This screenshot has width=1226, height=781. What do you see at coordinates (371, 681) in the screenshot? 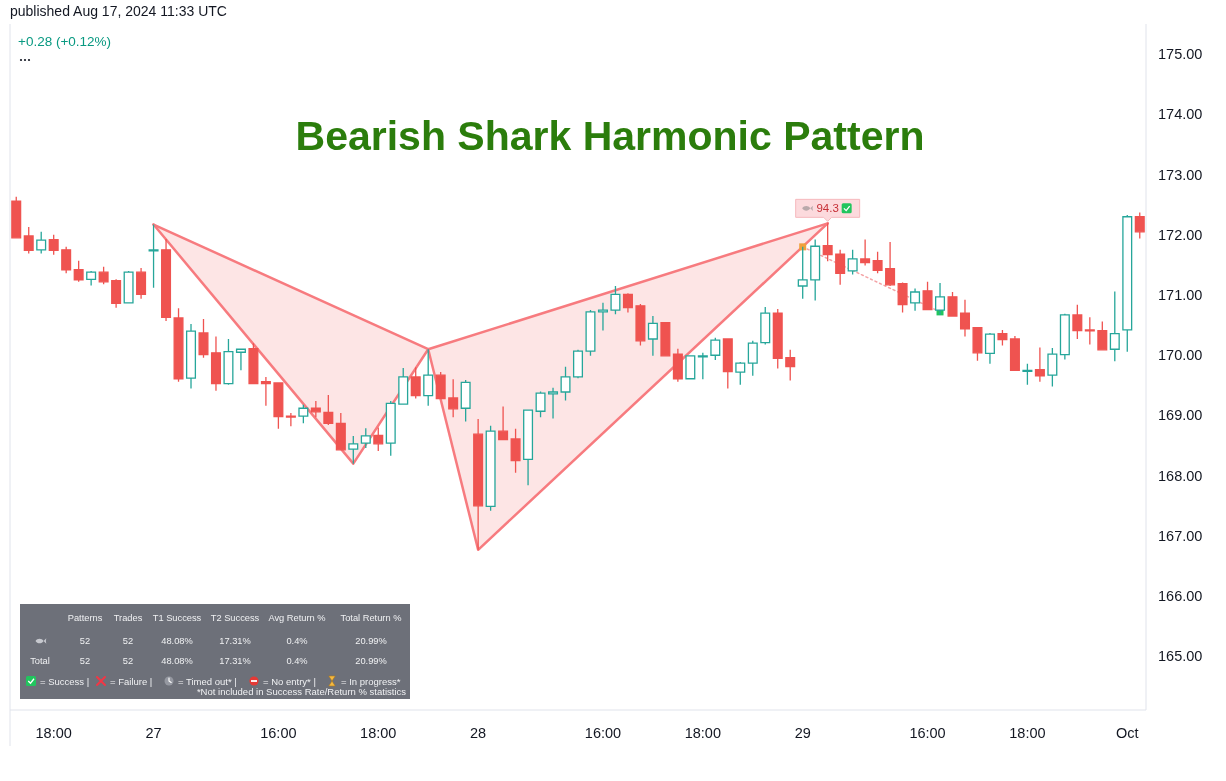
I see `annotation: = In progress*` at bounding box center [371, 681].